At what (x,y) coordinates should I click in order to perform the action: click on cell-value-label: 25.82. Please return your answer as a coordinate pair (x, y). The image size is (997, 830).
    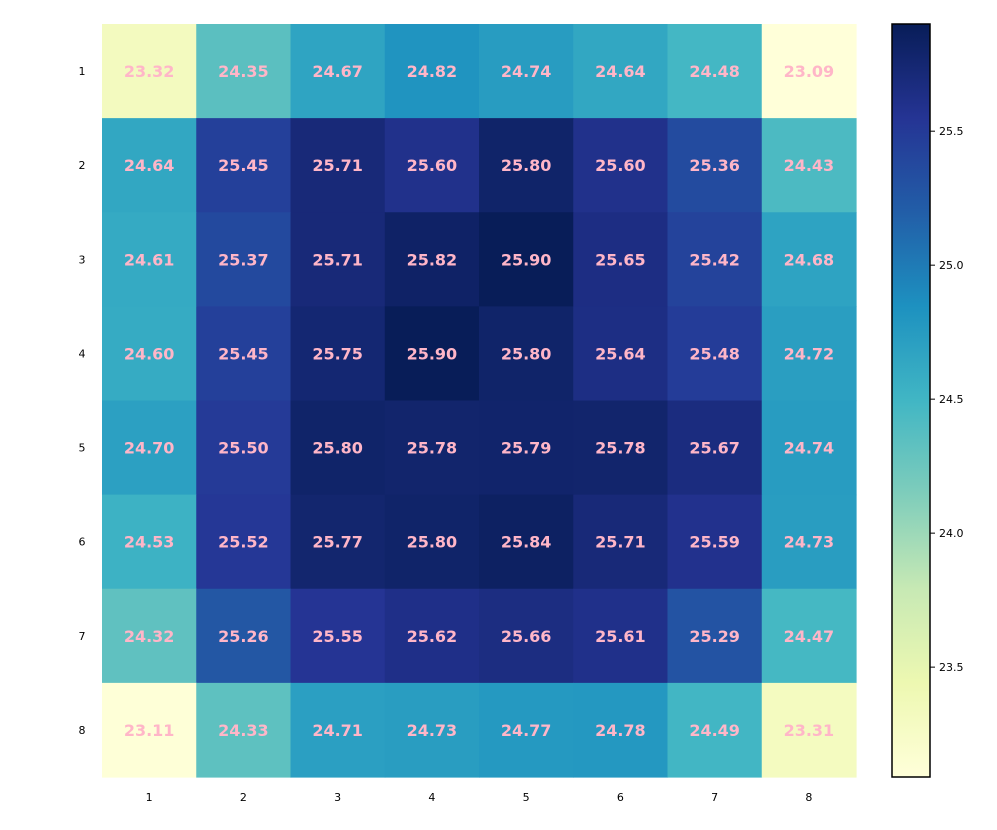
    Looking at the image, I should click on (432, 259).